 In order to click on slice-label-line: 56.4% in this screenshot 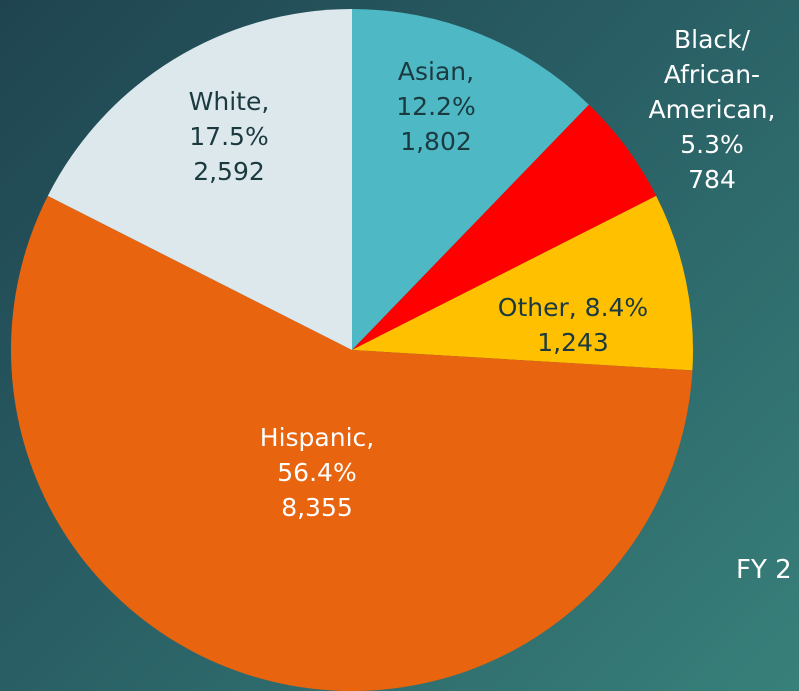, I will do `click(316, 472)`.